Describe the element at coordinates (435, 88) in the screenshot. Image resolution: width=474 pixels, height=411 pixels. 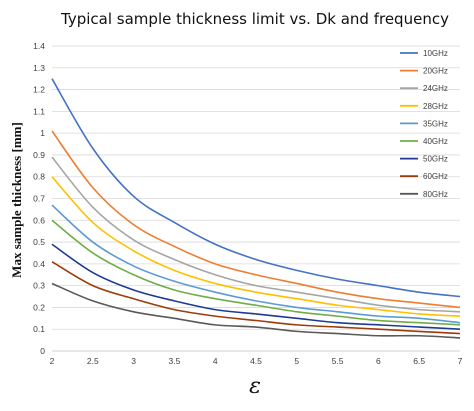
I see `legend-label: 24GHz` at that location.